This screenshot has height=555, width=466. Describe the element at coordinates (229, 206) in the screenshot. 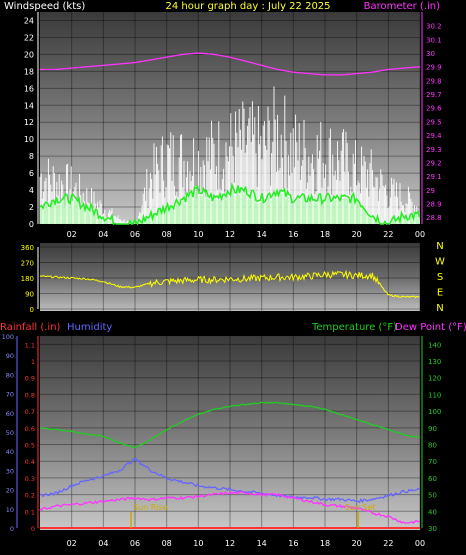

I see `wind-avg-fill` at that location.